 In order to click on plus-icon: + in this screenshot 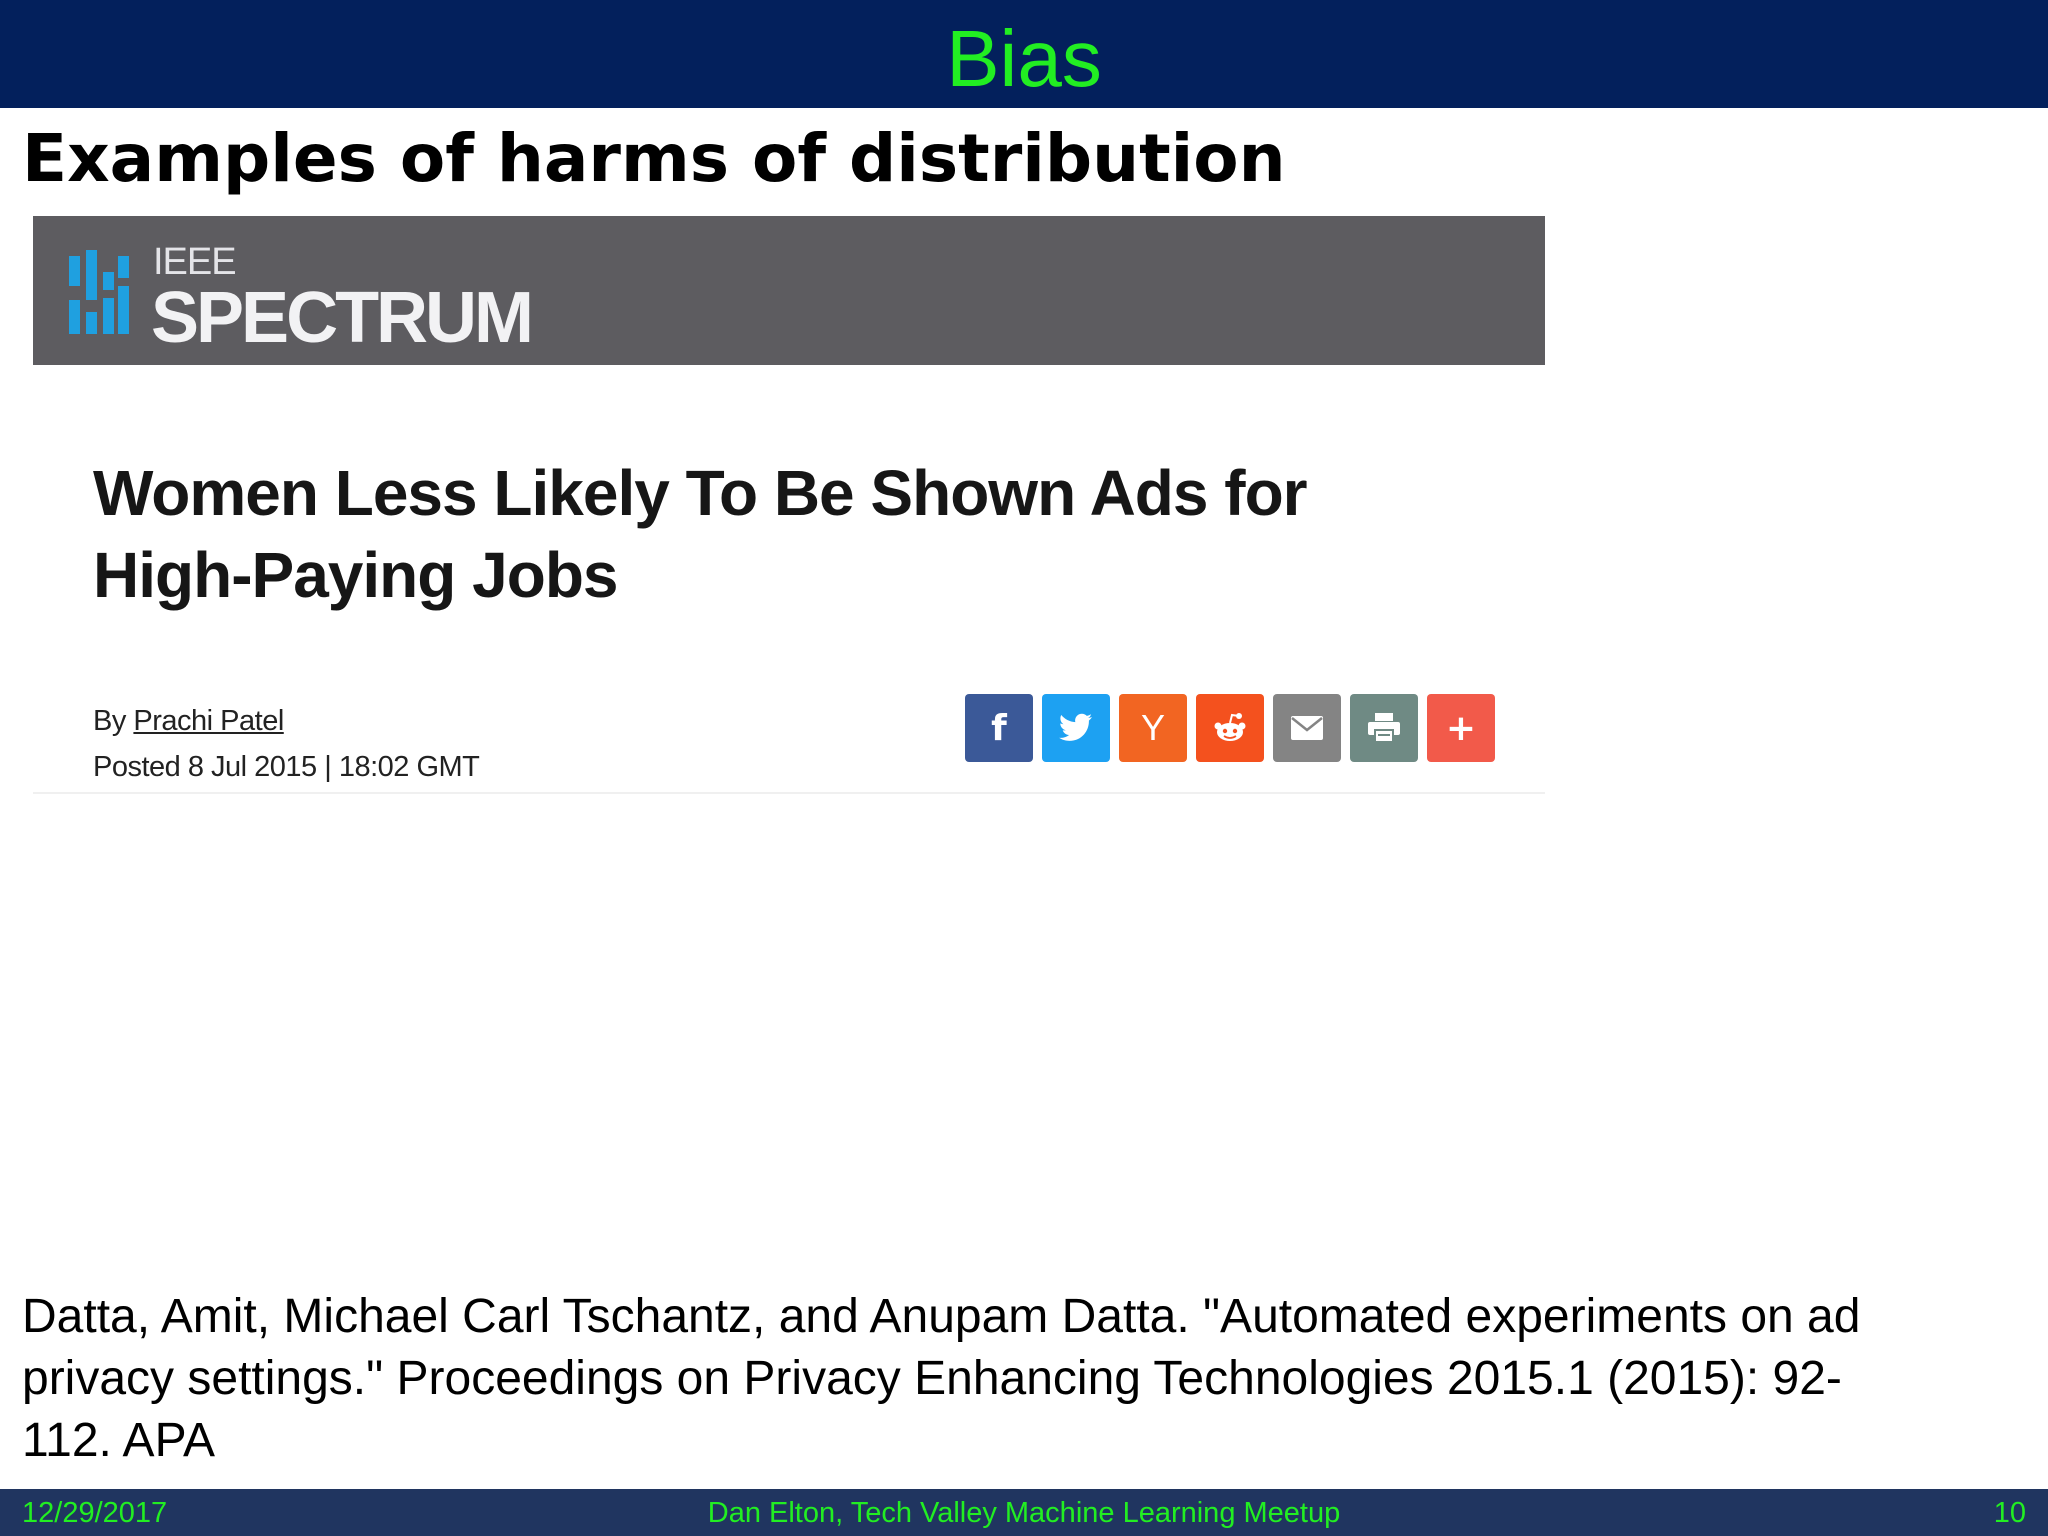, I will do `click(1461, 728)`.